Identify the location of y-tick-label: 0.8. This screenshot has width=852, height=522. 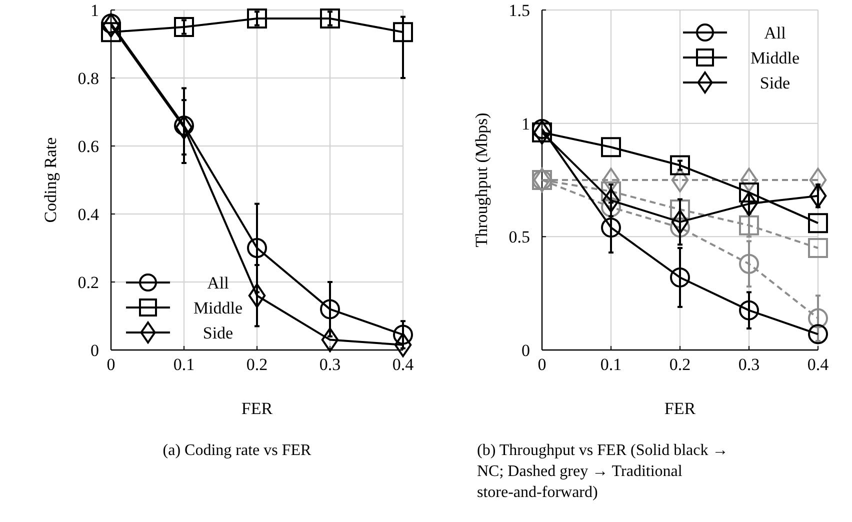
(88, 78).